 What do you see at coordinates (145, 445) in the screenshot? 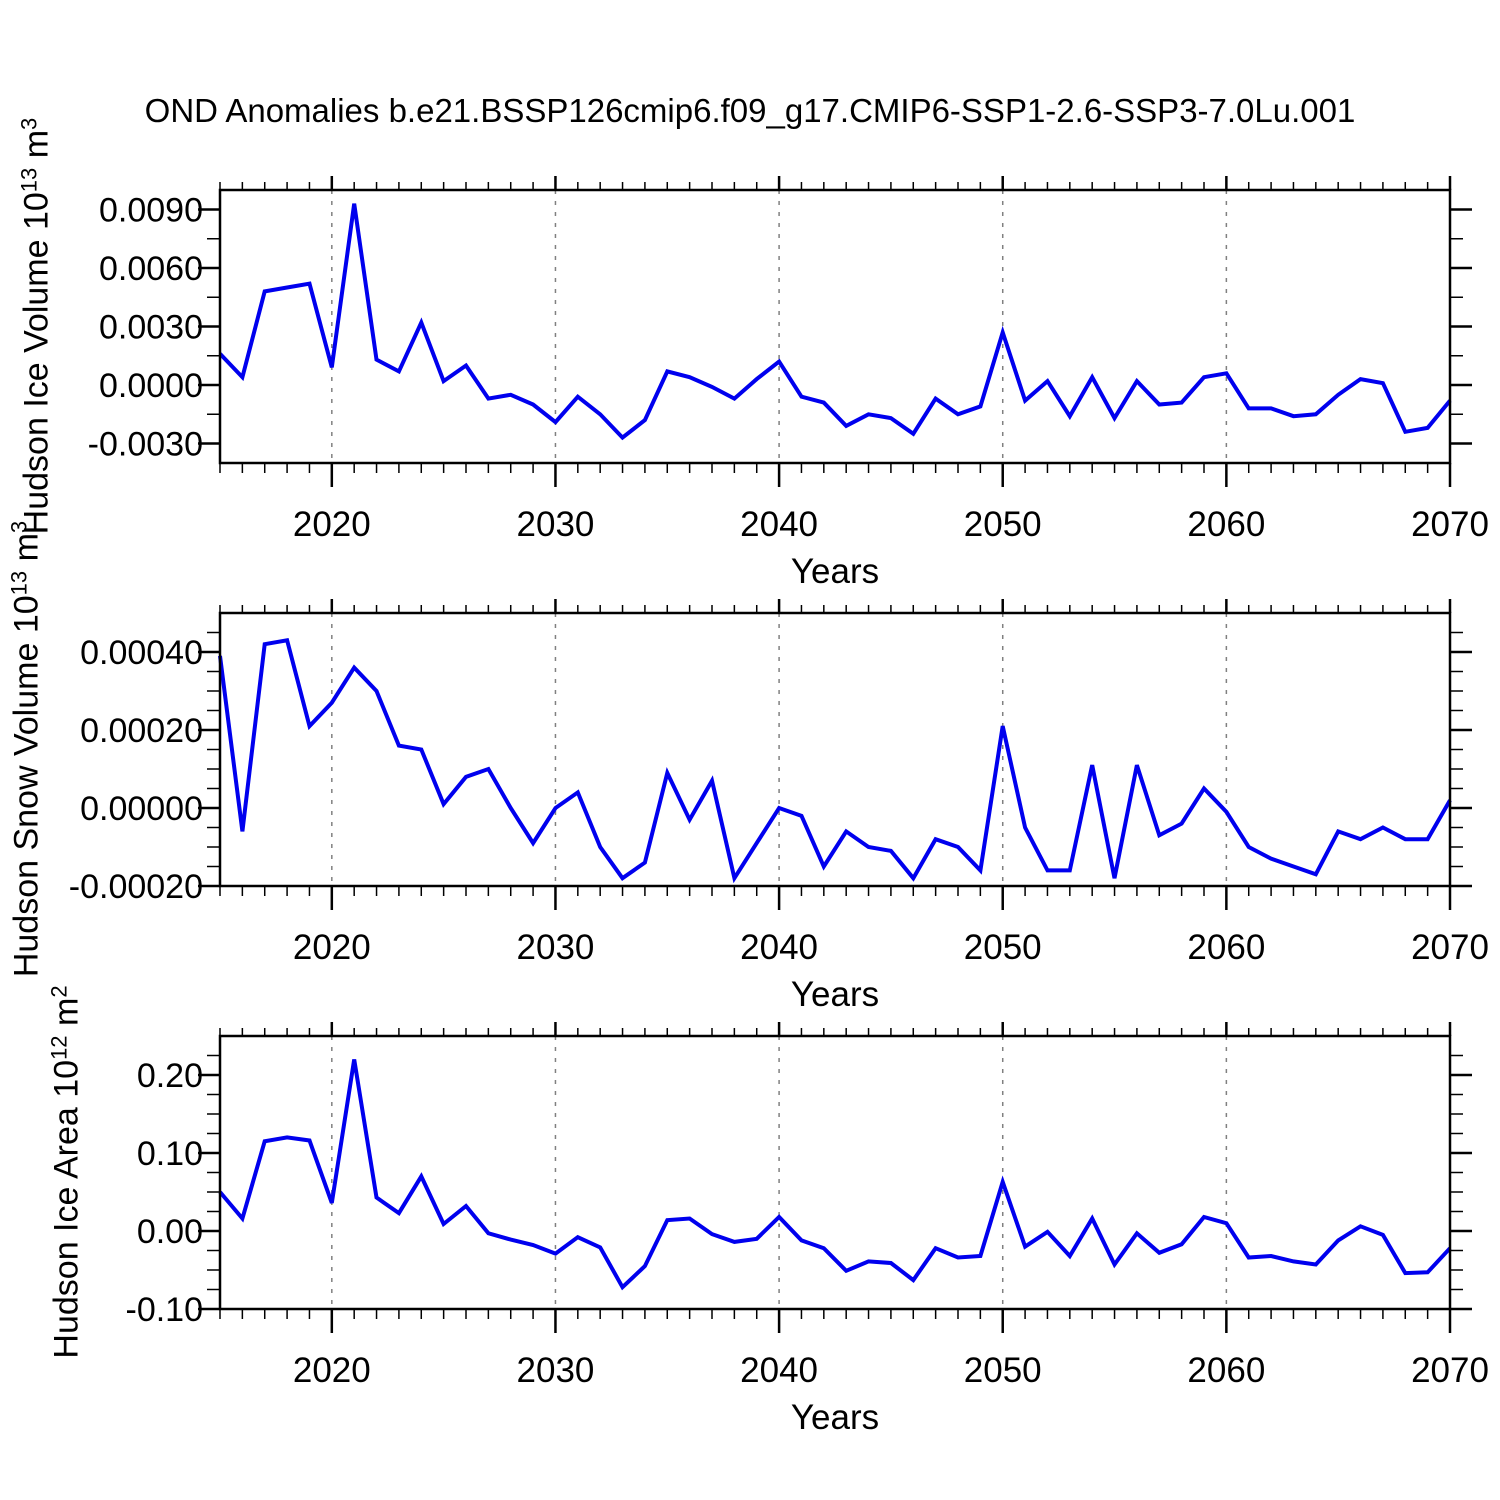
I see `y-tick-label: -0.0030` at bounding box center [145, 445].